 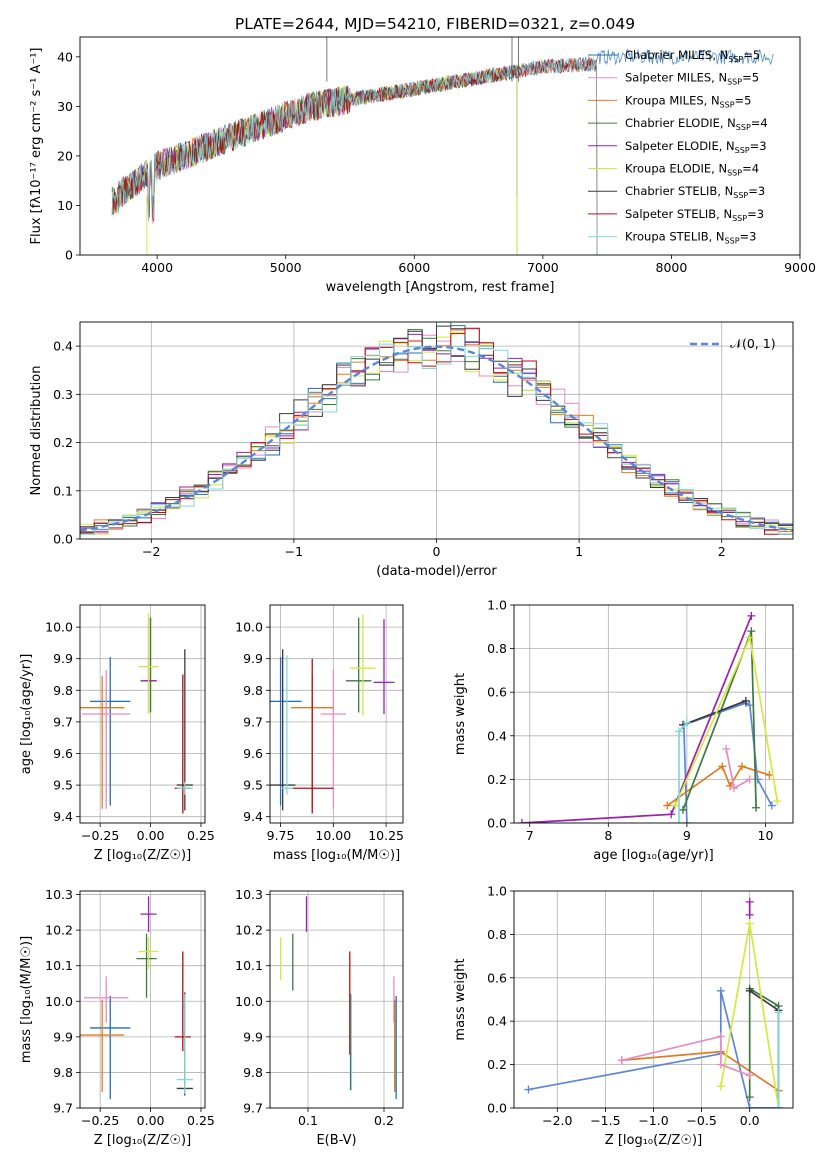 I want to click on y-axis-label: mass [log₁₀(M/M☉)], so click(x=26, y=999).